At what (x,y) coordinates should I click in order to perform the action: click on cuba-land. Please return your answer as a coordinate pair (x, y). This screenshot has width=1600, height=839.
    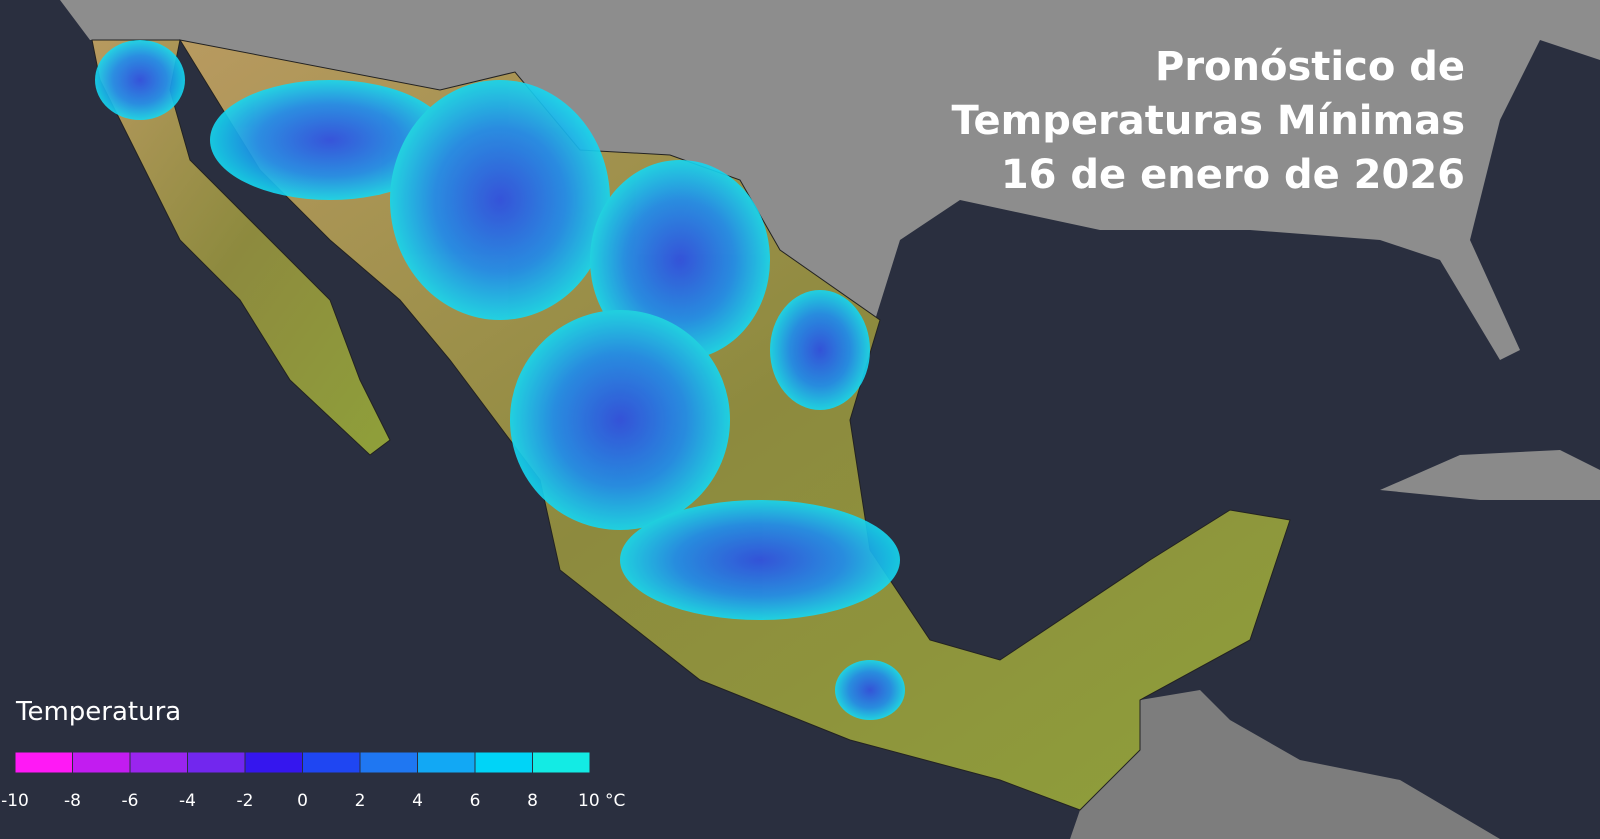
    Looking at the image, I should click on (1490, 475).